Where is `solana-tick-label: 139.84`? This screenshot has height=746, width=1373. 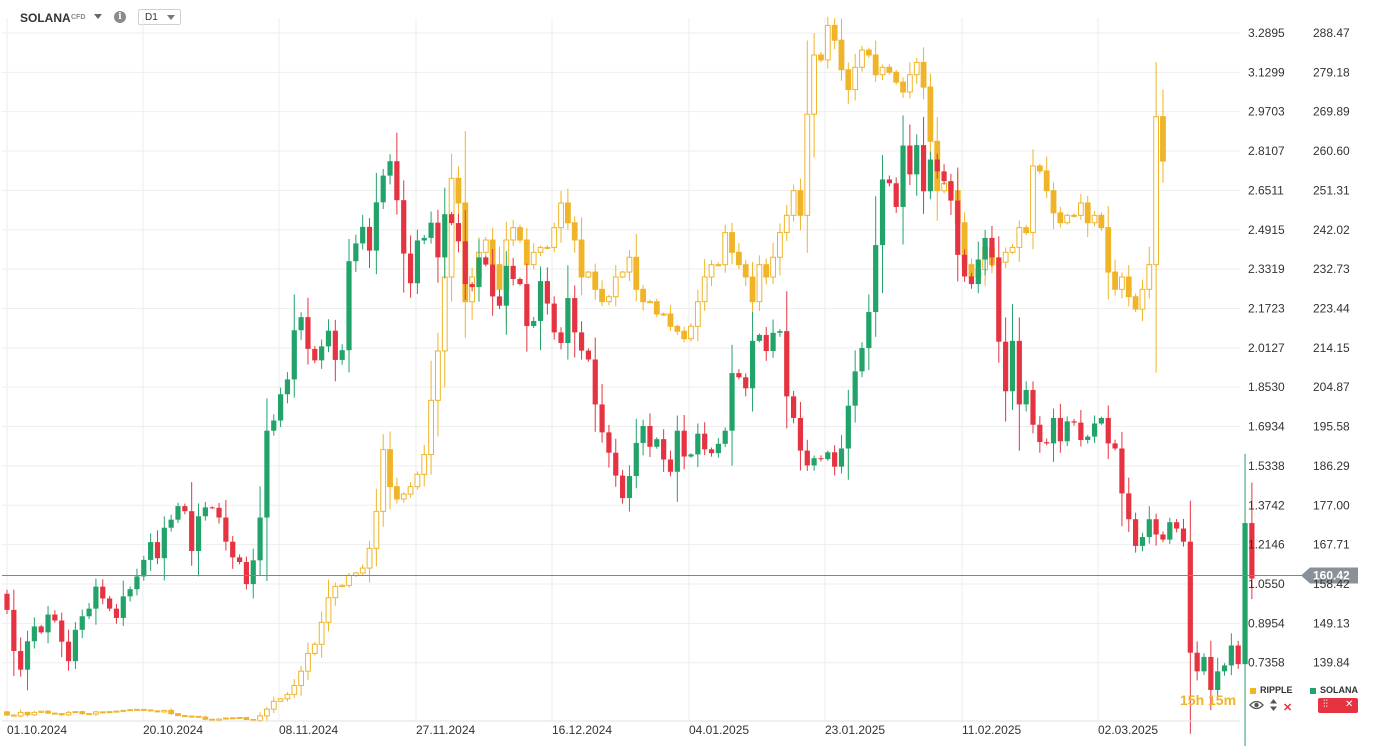 solana-tick-label: 139.84 is located at coordinates (1331, 663).